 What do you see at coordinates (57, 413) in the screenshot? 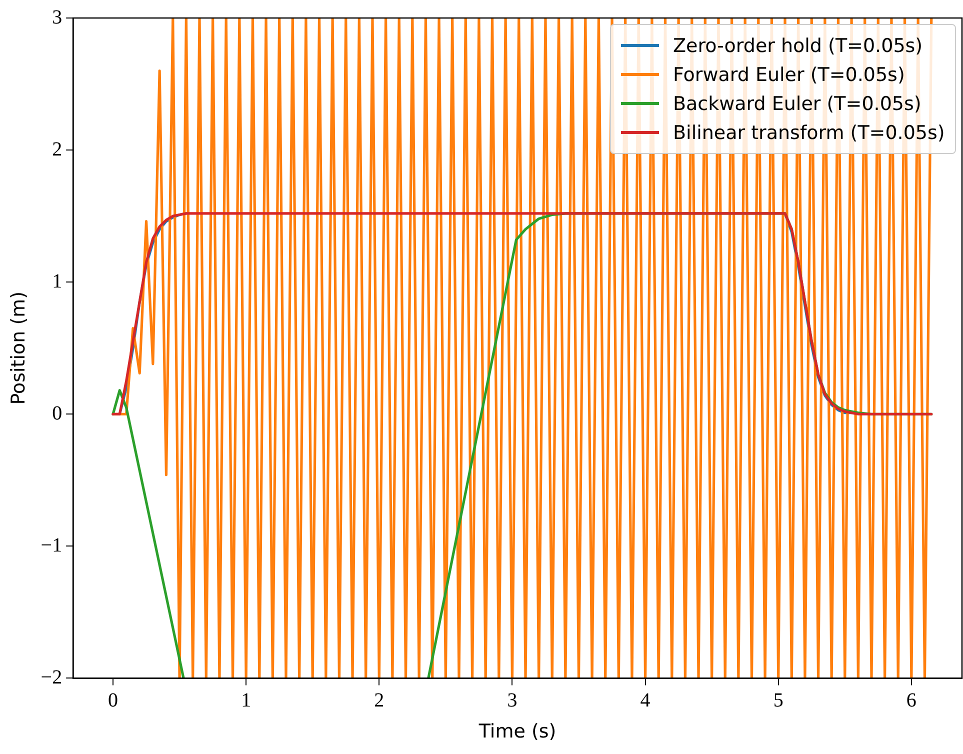
I see `y-tick-label: 0` at bounding box center [57, 413].